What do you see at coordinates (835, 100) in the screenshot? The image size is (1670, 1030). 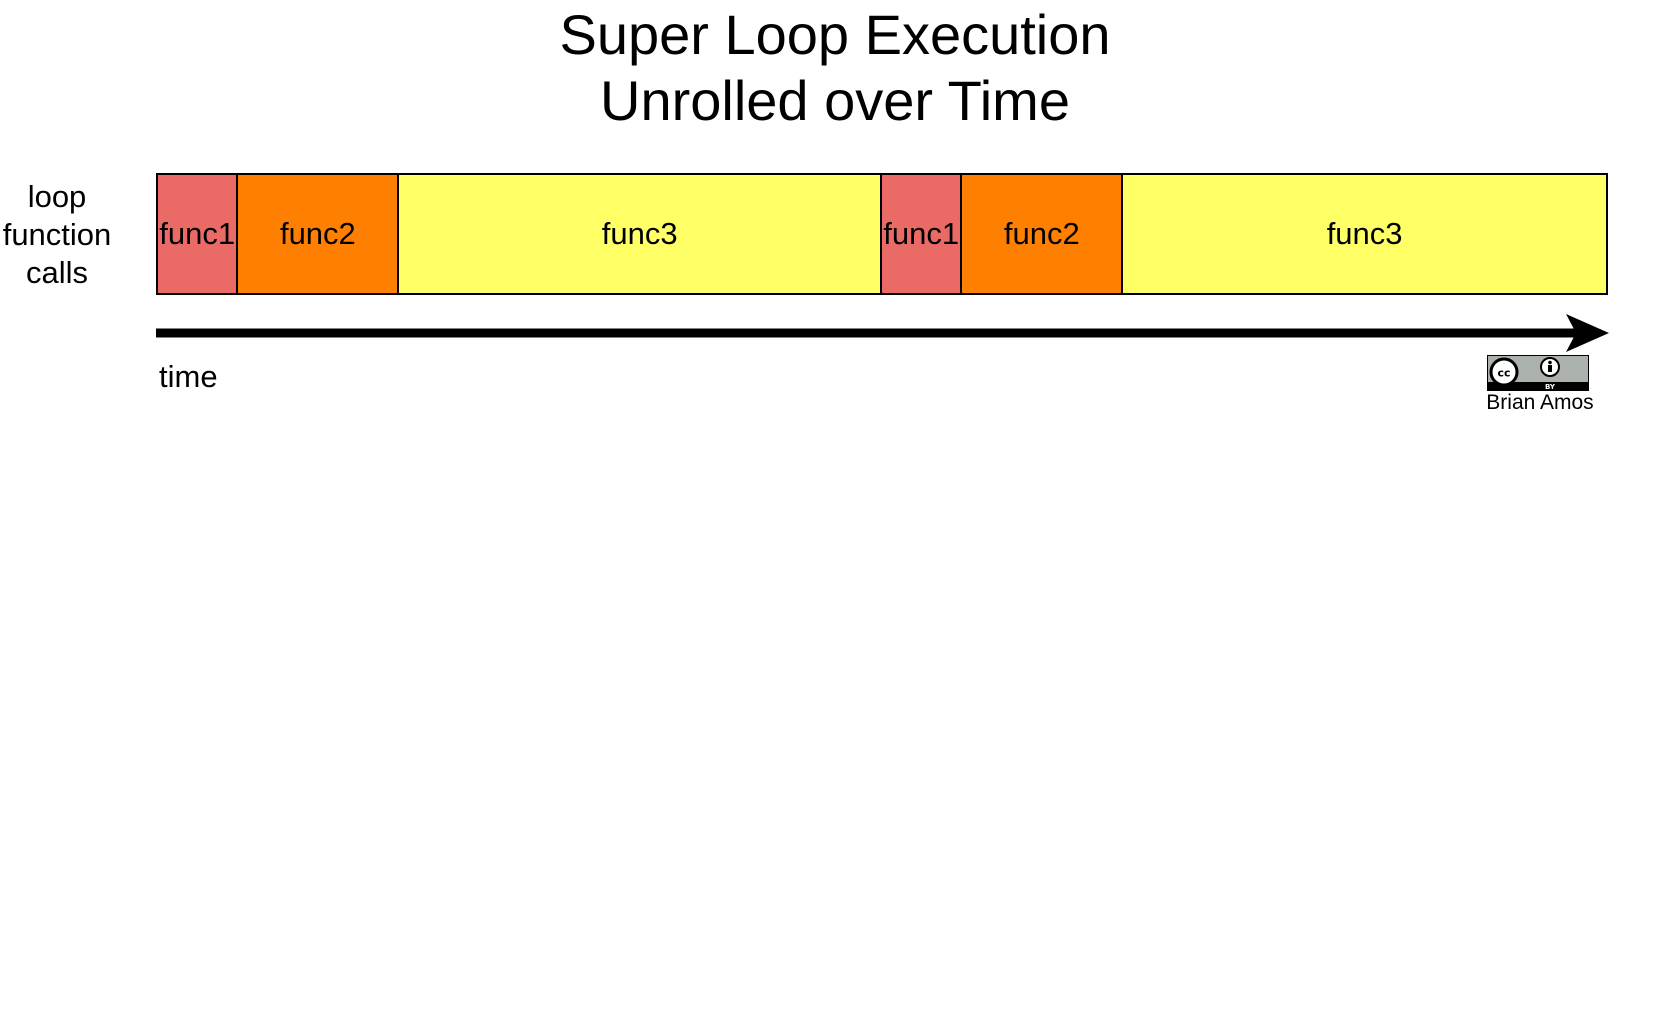 I see `title-line-2: Unrolled over Time` at bounding box center [835, 100].